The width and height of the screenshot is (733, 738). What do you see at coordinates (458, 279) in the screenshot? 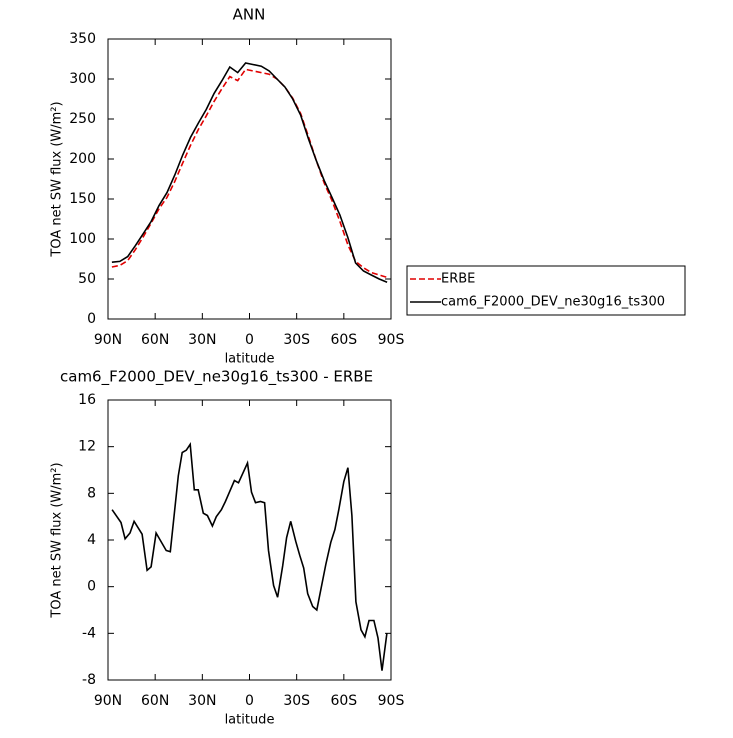
I see `legend-label: ERBE` at bounding box center [458, 279].